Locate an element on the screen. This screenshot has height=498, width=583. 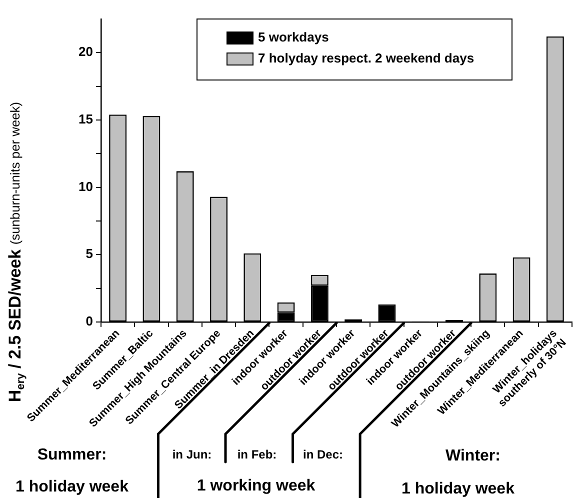
y-tick-label: 0 is located at coordinates (89, 321).